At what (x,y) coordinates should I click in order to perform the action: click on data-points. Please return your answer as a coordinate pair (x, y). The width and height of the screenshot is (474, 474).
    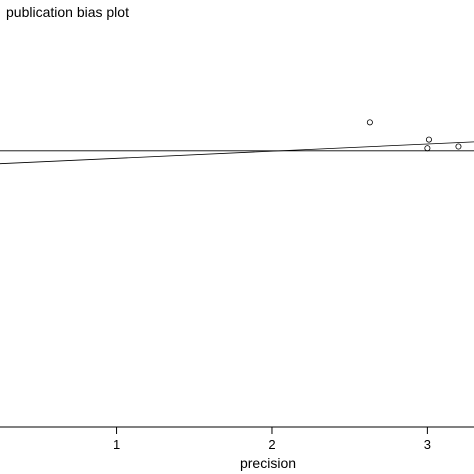
    Looking at the image, I should click on (414, 135).